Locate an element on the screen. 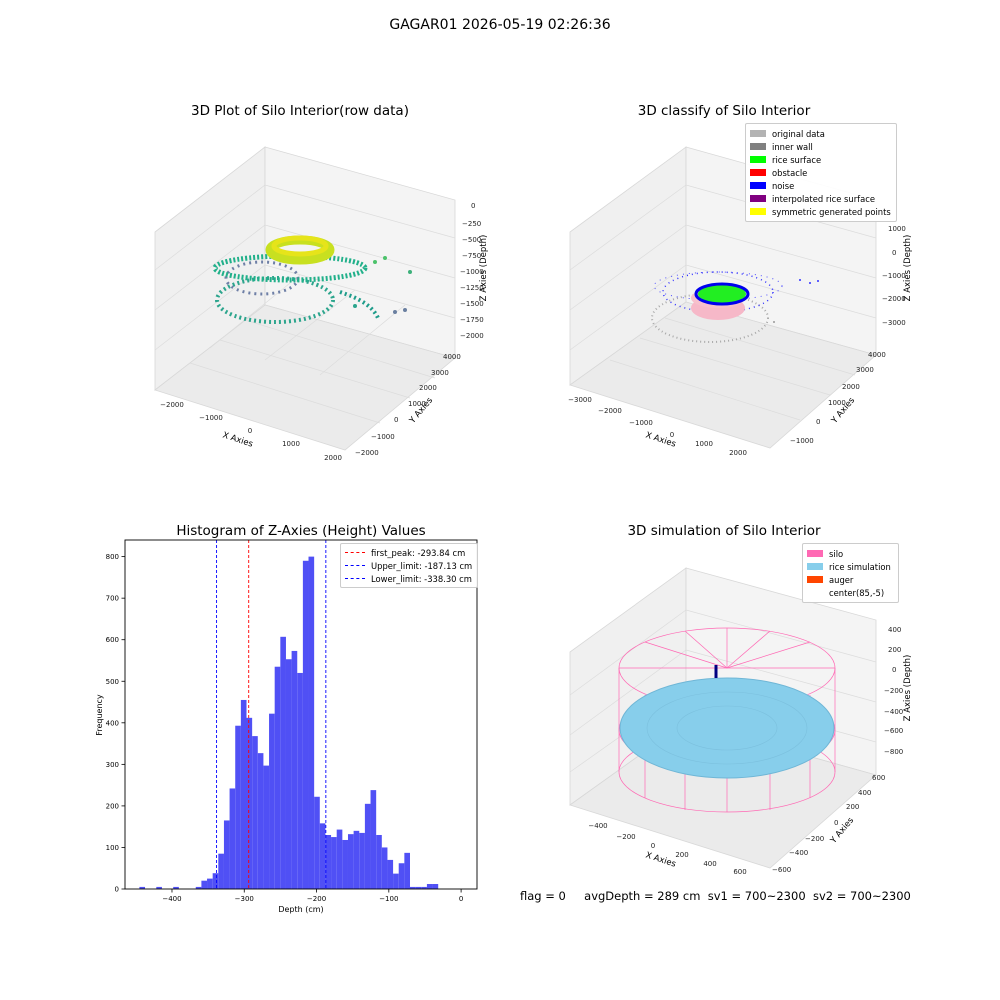 The width and height of the screenshot is (1000, 1000). p4-ztick: −200 is located at coordinates (893, 691).